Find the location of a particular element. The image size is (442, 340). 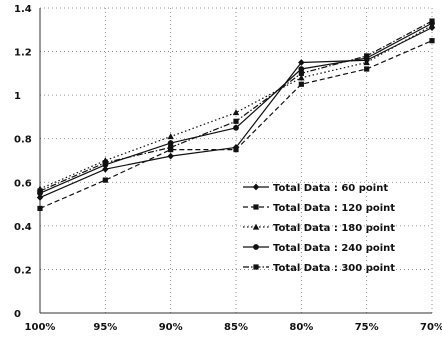

y-tick-label: 1 is located at coordinates (17, 96).